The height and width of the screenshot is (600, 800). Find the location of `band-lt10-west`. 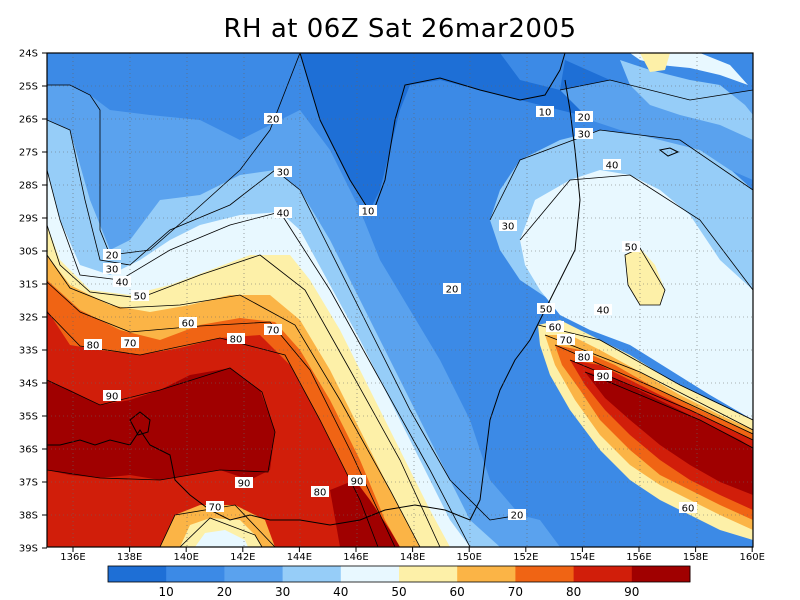

band-lt10-west is located at coordinates (173, 76).